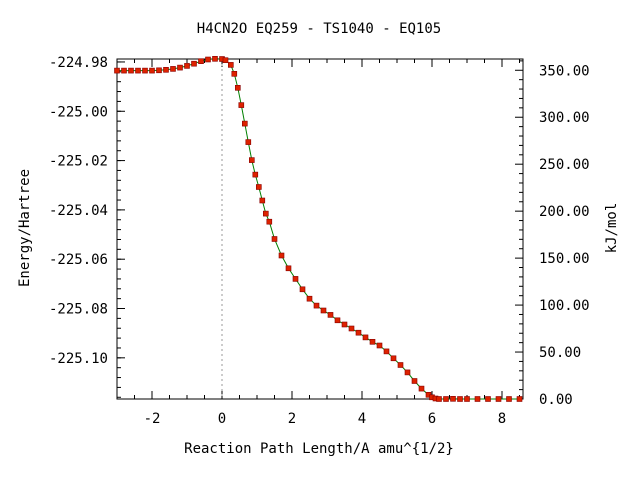 Image resolution: width=640 pixels, height=480 pixels. I want to click on y-right-tick-label: 150.00, so click(564, 259).